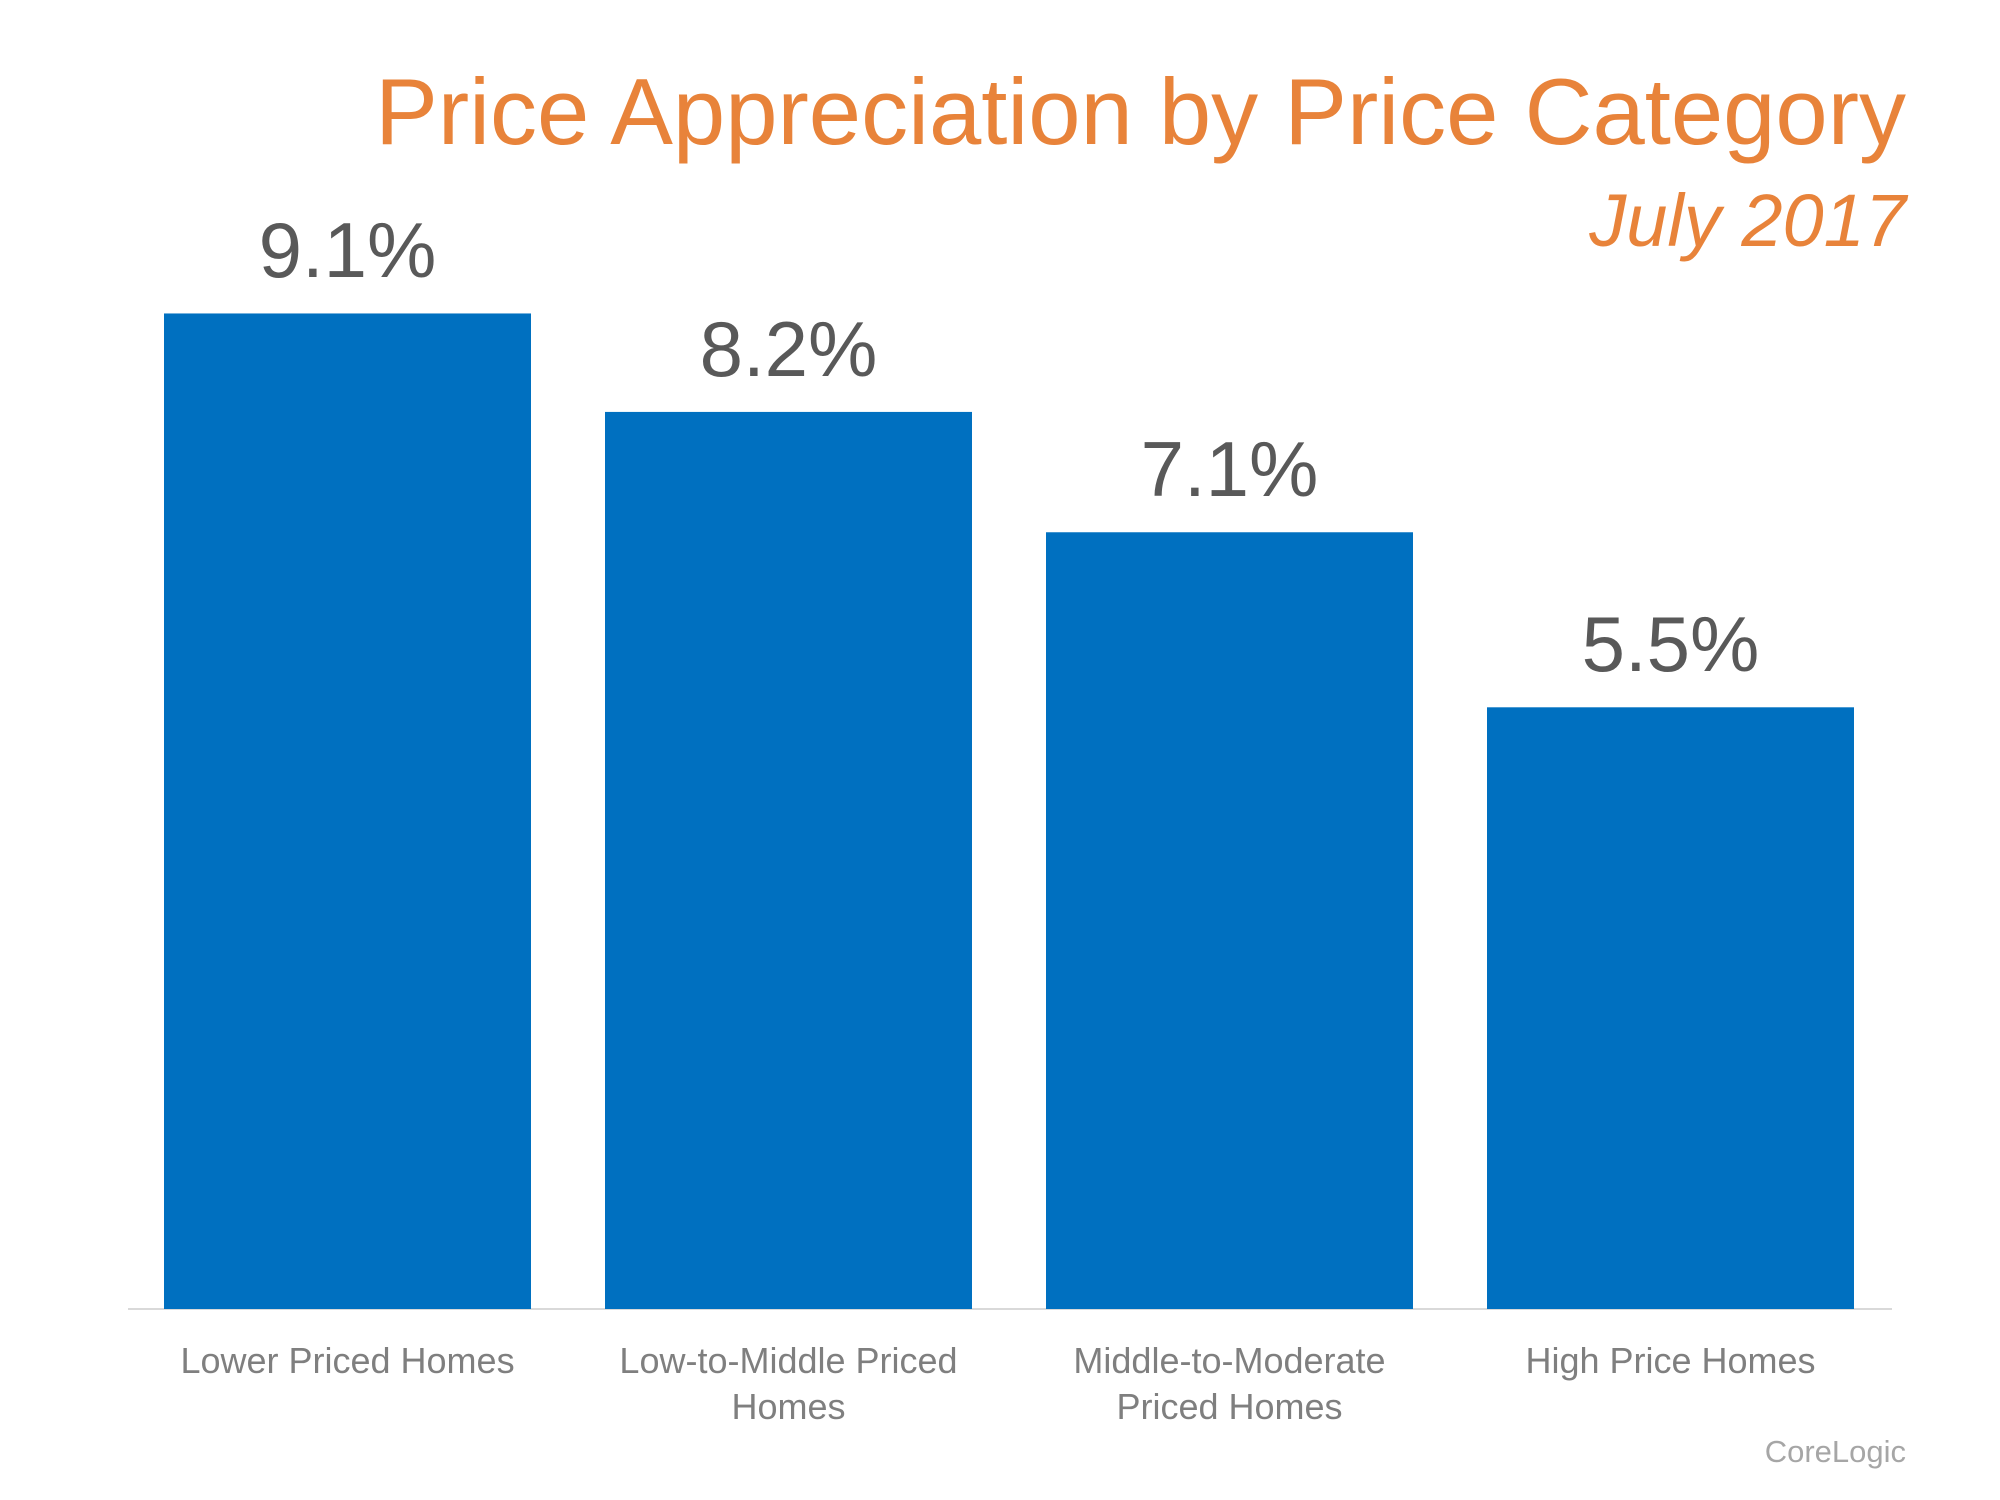 The width and height of the screenshot is (2000, 1500). Describe the element at coordinates (347, 1360) in the screenshot. I see `x-tick-label: Lower Priced Homes` at that location.